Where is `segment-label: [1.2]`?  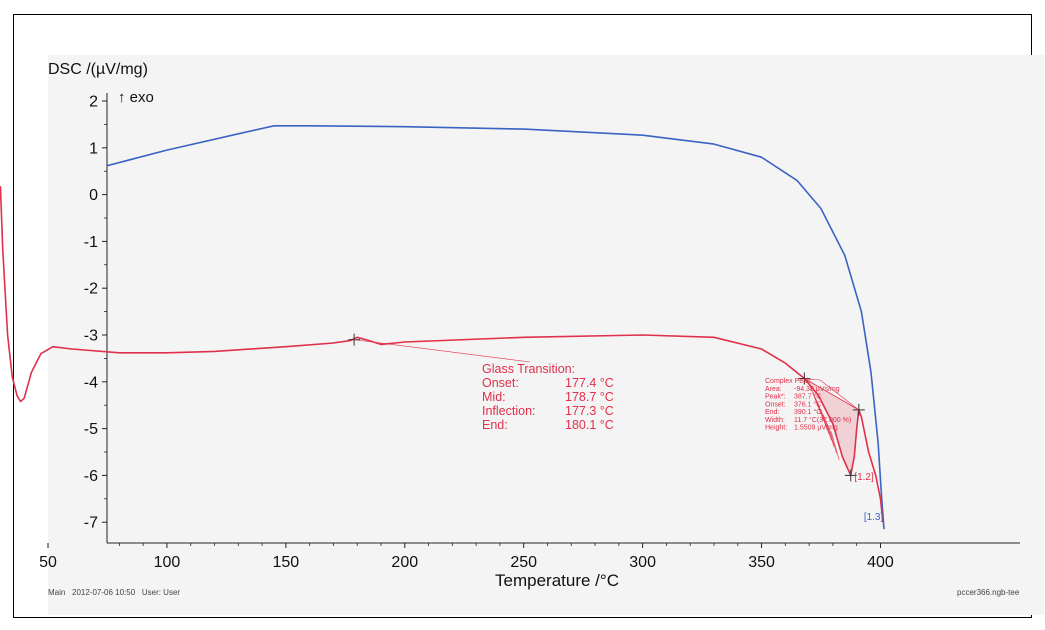 segment-label: [1.2] is located at coordinates (864, 477).